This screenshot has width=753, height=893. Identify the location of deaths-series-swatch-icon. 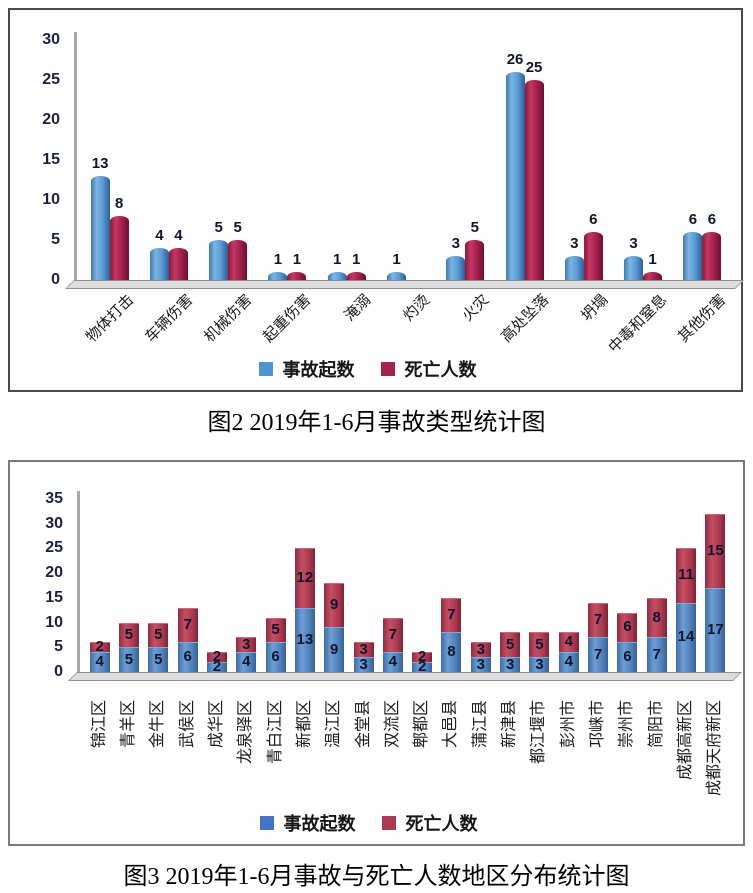
(387, 369).